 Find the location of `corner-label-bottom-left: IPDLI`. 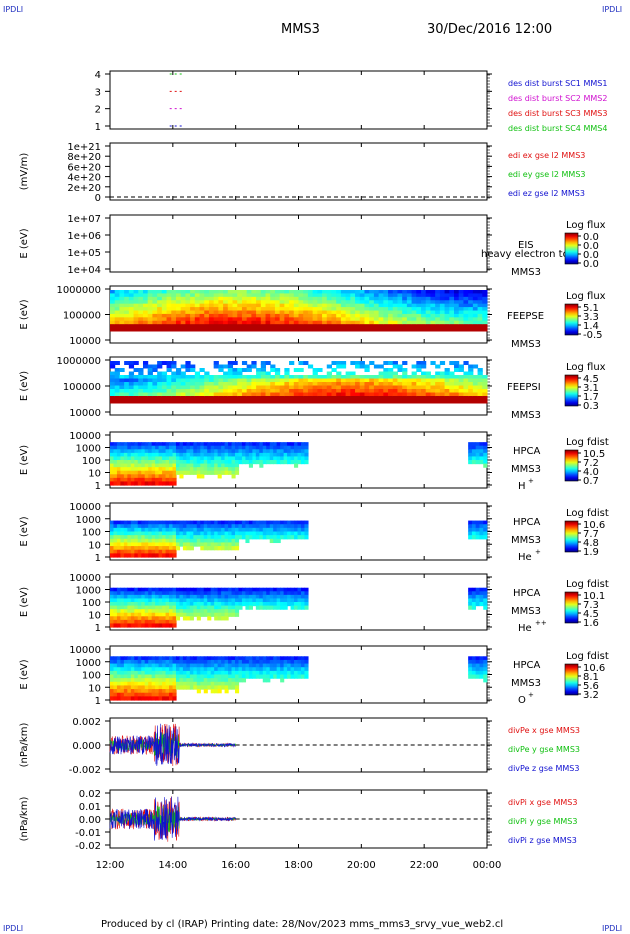

corner-label-bottom-left: IPDLI is located at coordinates (13, 928).